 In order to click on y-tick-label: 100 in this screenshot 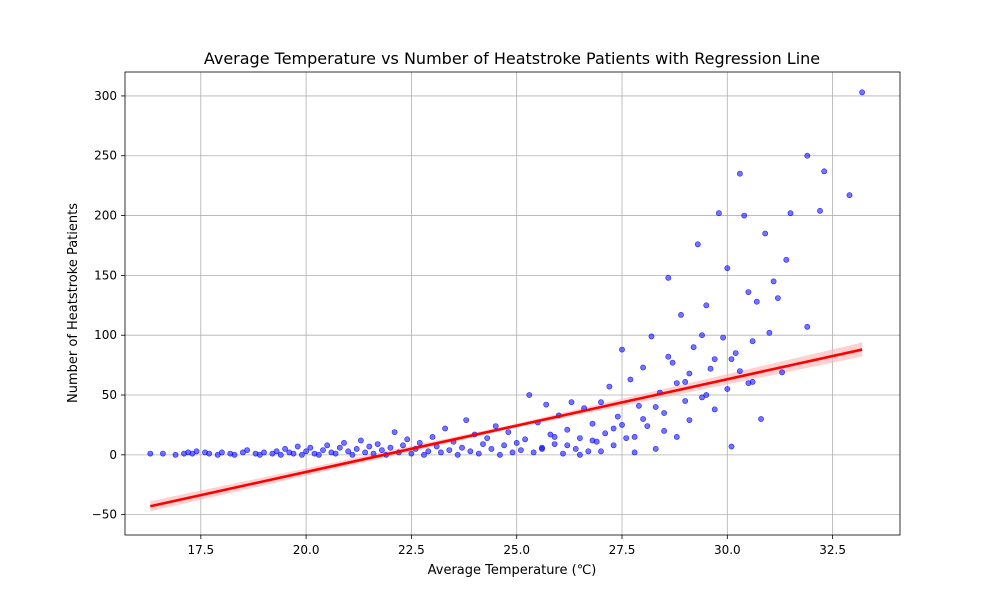, I will do `click(105, 335)`.